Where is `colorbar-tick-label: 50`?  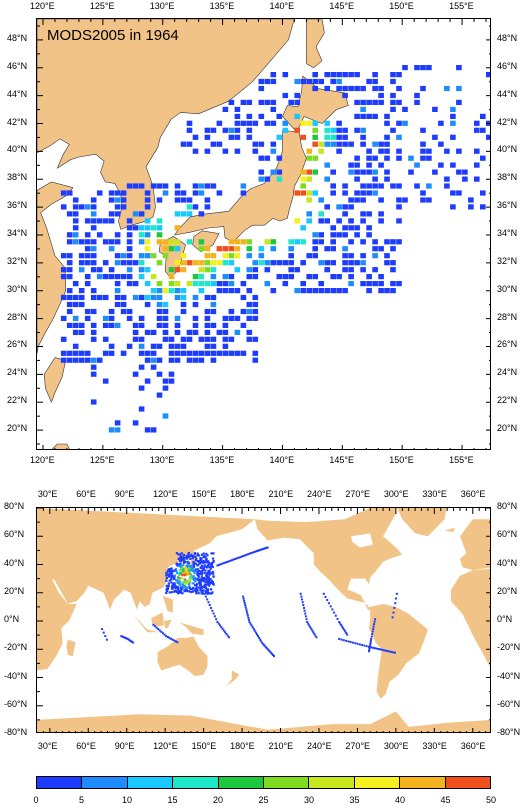 colorbar-tick-label: 50 is located at coordinates (491, 800).